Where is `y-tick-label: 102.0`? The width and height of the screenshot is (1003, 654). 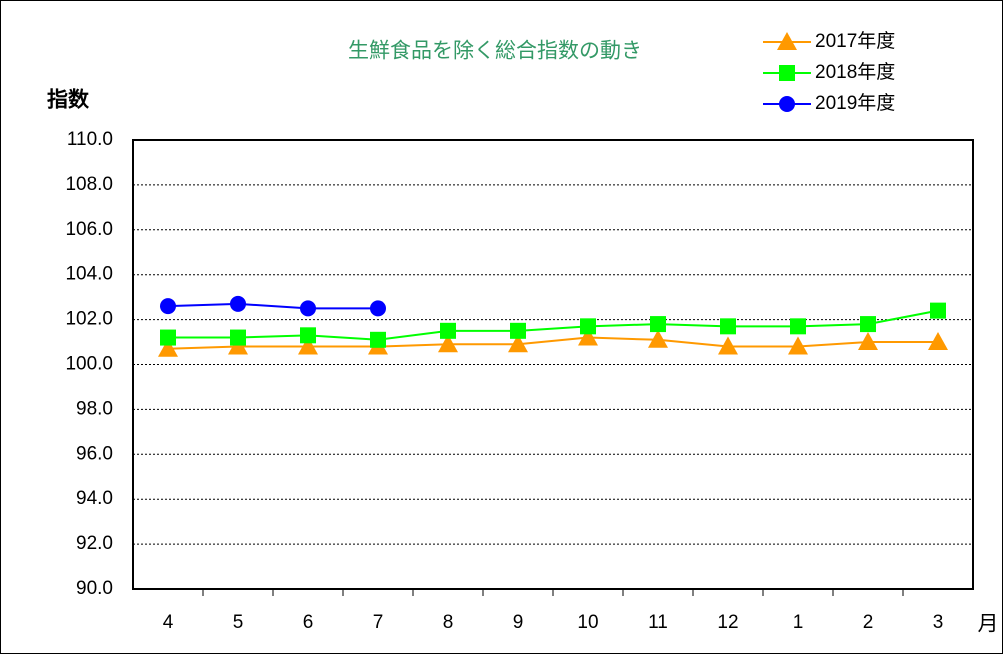 y-tick-label: 102.0 is located at coordinates (89, 319).